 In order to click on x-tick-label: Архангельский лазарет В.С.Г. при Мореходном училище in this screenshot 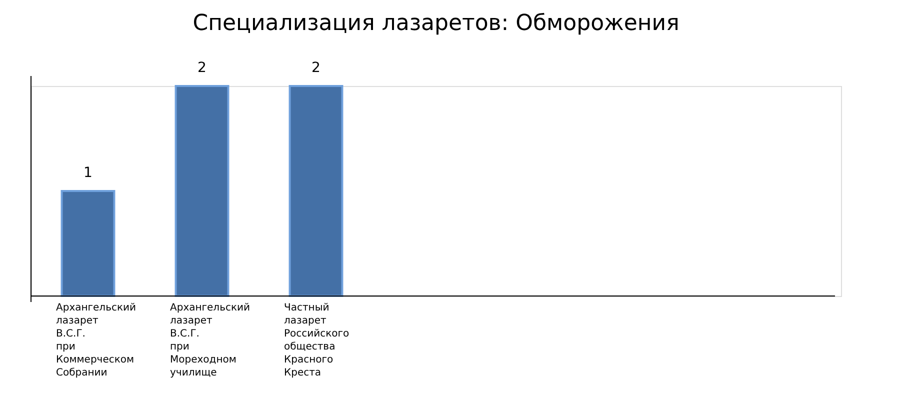, I will do `click(210, 340)`.